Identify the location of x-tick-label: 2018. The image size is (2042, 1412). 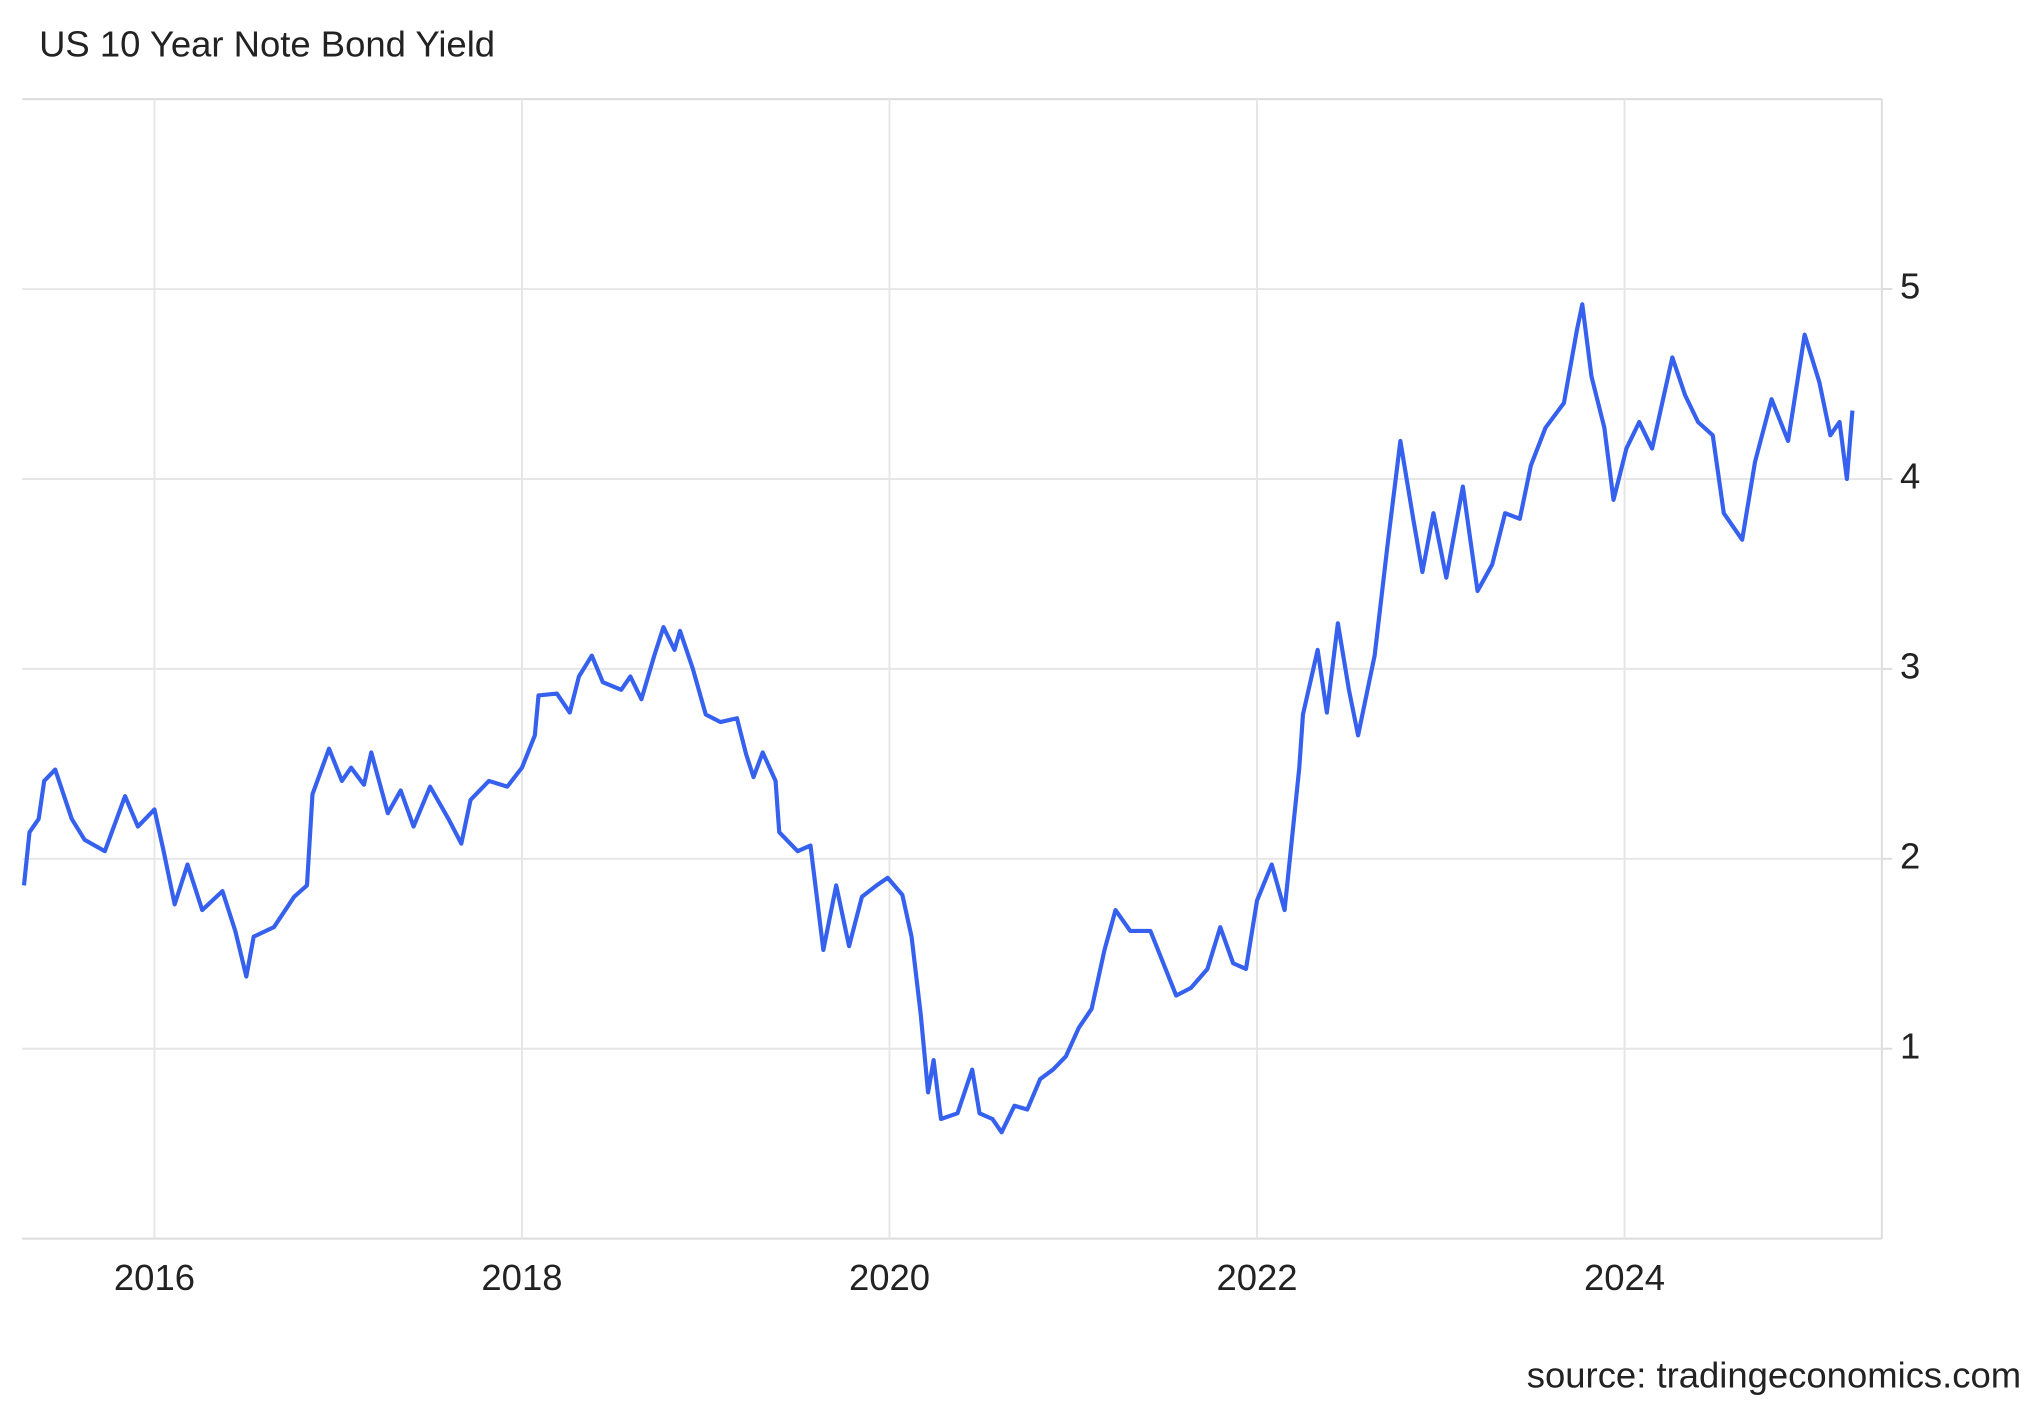
(521, 1277).